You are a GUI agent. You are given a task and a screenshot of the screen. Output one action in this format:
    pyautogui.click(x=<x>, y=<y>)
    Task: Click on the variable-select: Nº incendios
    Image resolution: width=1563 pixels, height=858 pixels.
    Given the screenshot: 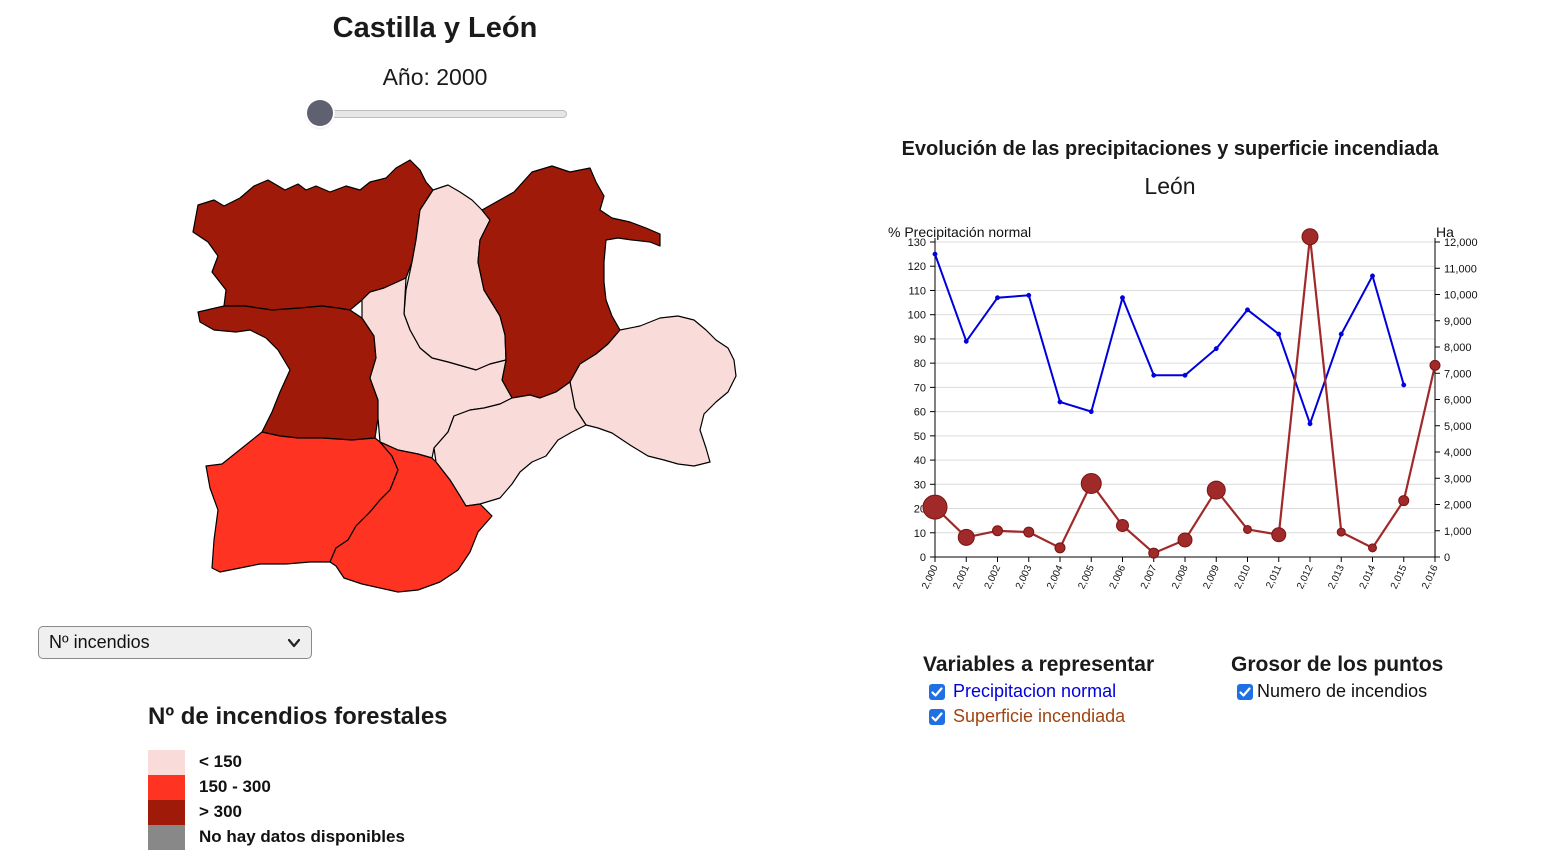 What is the action you would take?
    pyautogui.click(x=175, y=642)
    